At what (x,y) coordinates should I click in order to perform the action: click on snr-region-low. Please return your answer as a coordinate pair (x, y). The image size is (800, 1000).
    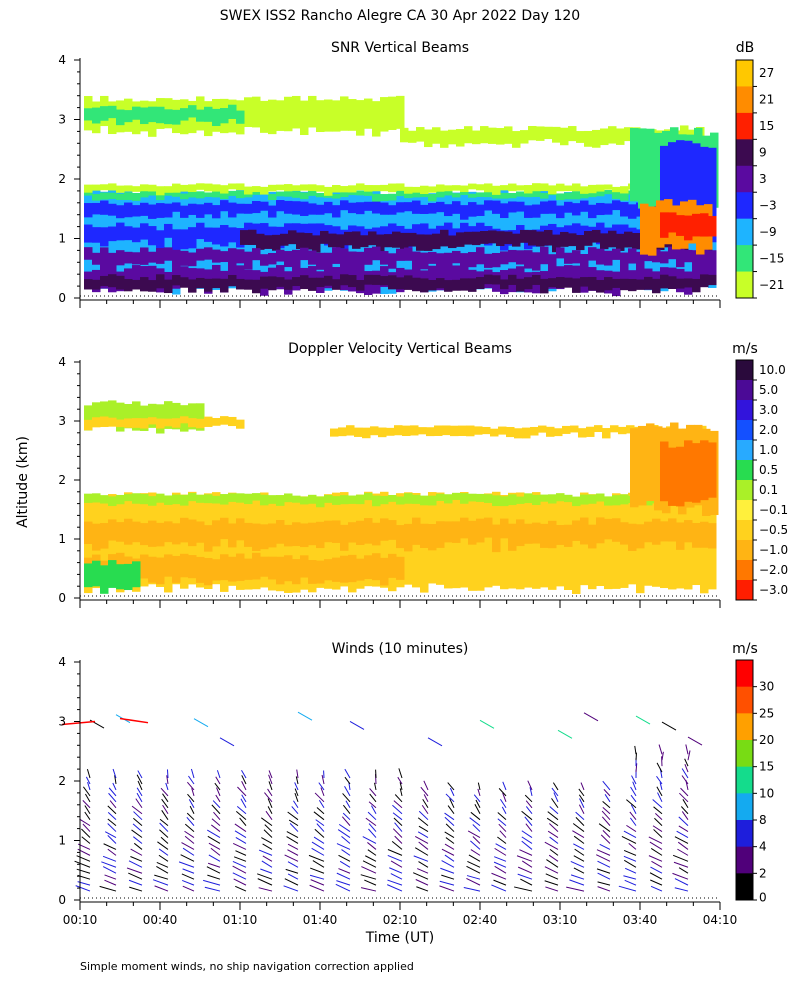
    Looking at the image, I should click on (200, 240).